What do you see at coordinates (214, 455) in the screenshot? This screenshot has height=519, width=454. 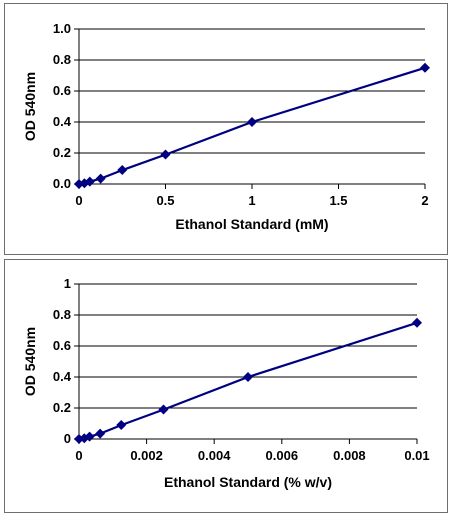 I see `chart-1-x-tick-label: 0.004` at bounding box center [214, 455].